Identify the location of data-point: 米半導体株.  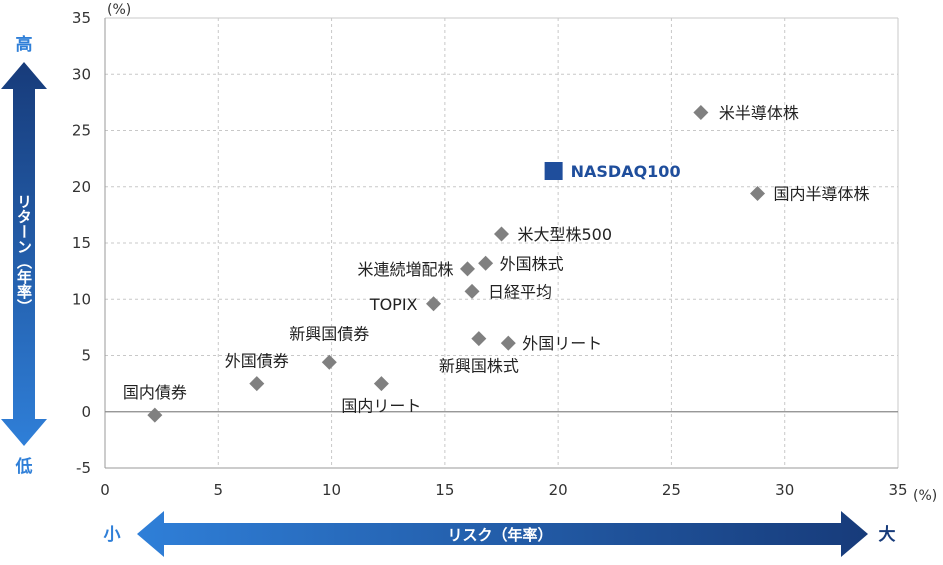
(746, 113).